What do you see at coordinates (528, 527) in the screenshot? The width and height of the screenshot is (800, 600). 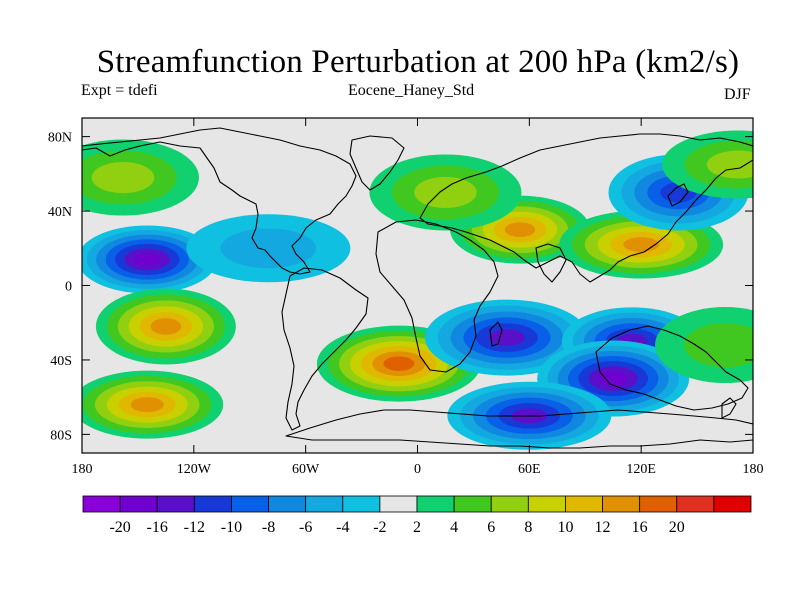 I see `colorbar-label: 8` at bounding box center [528, 527].